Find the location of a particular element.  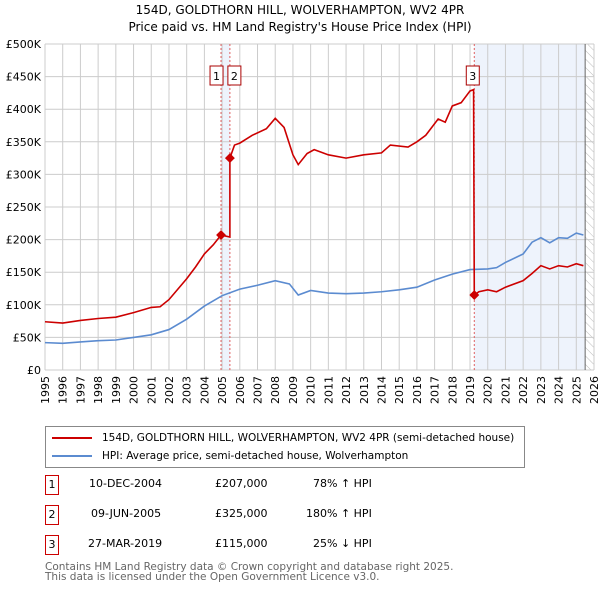

sale-row: 1 10-DEC-2004 £207,000 78% ↑ HPI is located at coordinates (245, 485).